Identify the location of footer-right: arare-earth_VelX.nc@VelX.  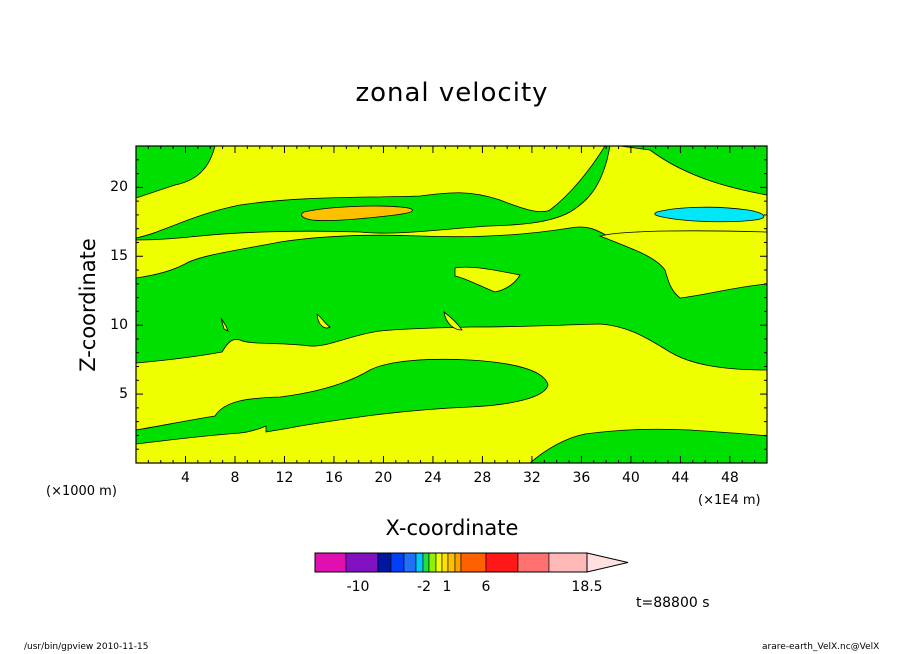
(821, 647).